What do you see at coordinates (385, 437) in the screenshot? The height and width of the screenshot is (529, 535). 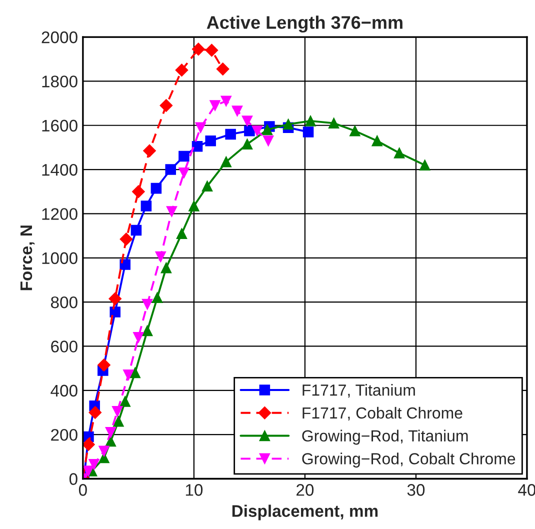 I see `legend-label: Growing−Rod, Titanium` at bounding box center [385, 437].